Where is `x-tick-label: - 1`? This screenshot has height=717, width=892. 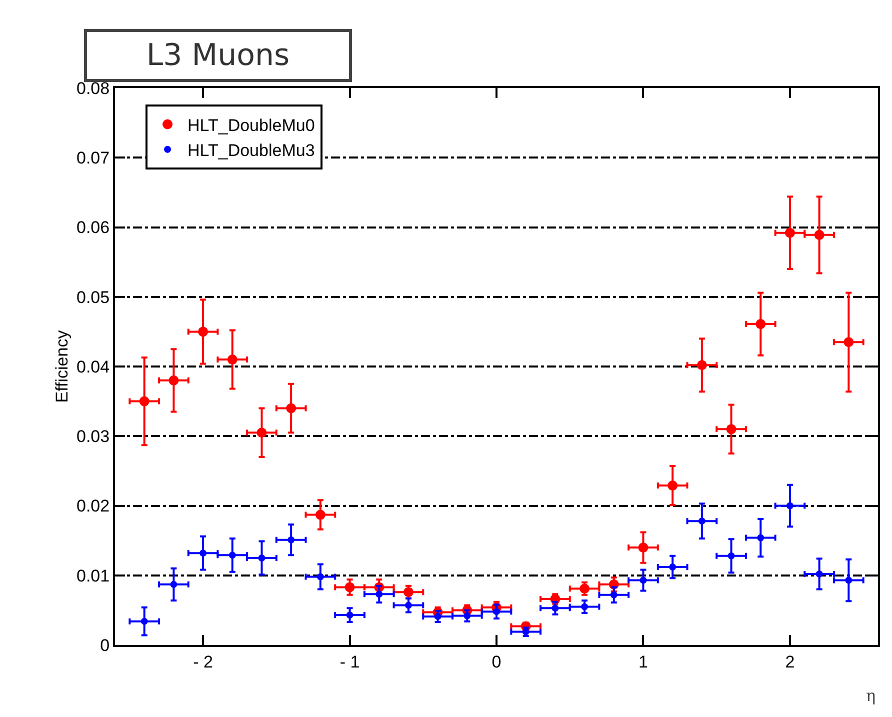
x-tick-label: - 1 is located at coordinates (350, 662).